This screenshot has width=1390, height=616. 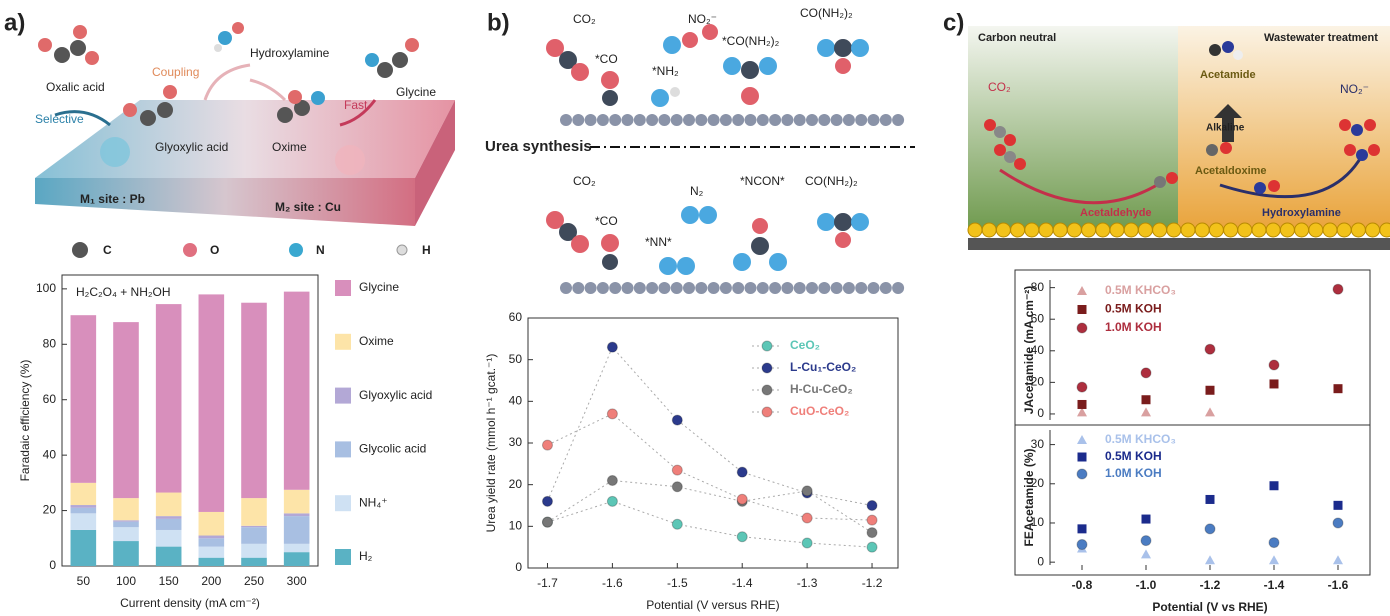 I want to click on legend-label: L-Cu₁-CeO₂, so click(x=823, y=367).